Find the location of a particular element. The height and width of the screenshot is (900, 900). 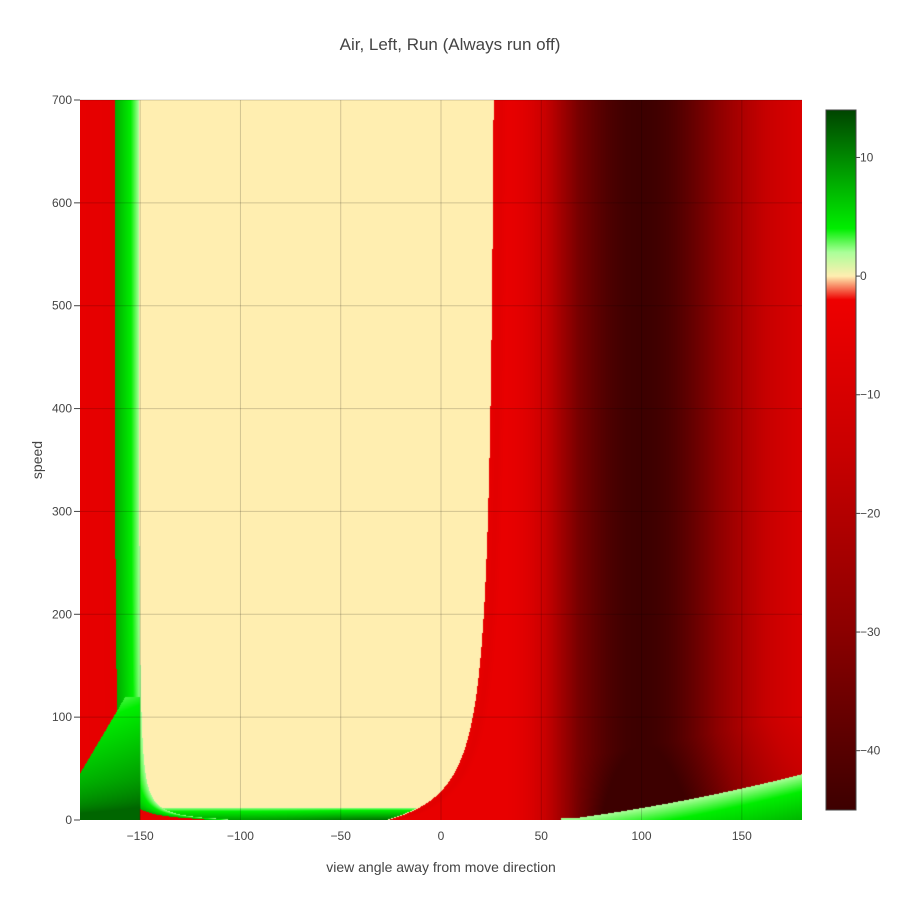

y-tick-label: 600 is located at coordinates (62, 203).